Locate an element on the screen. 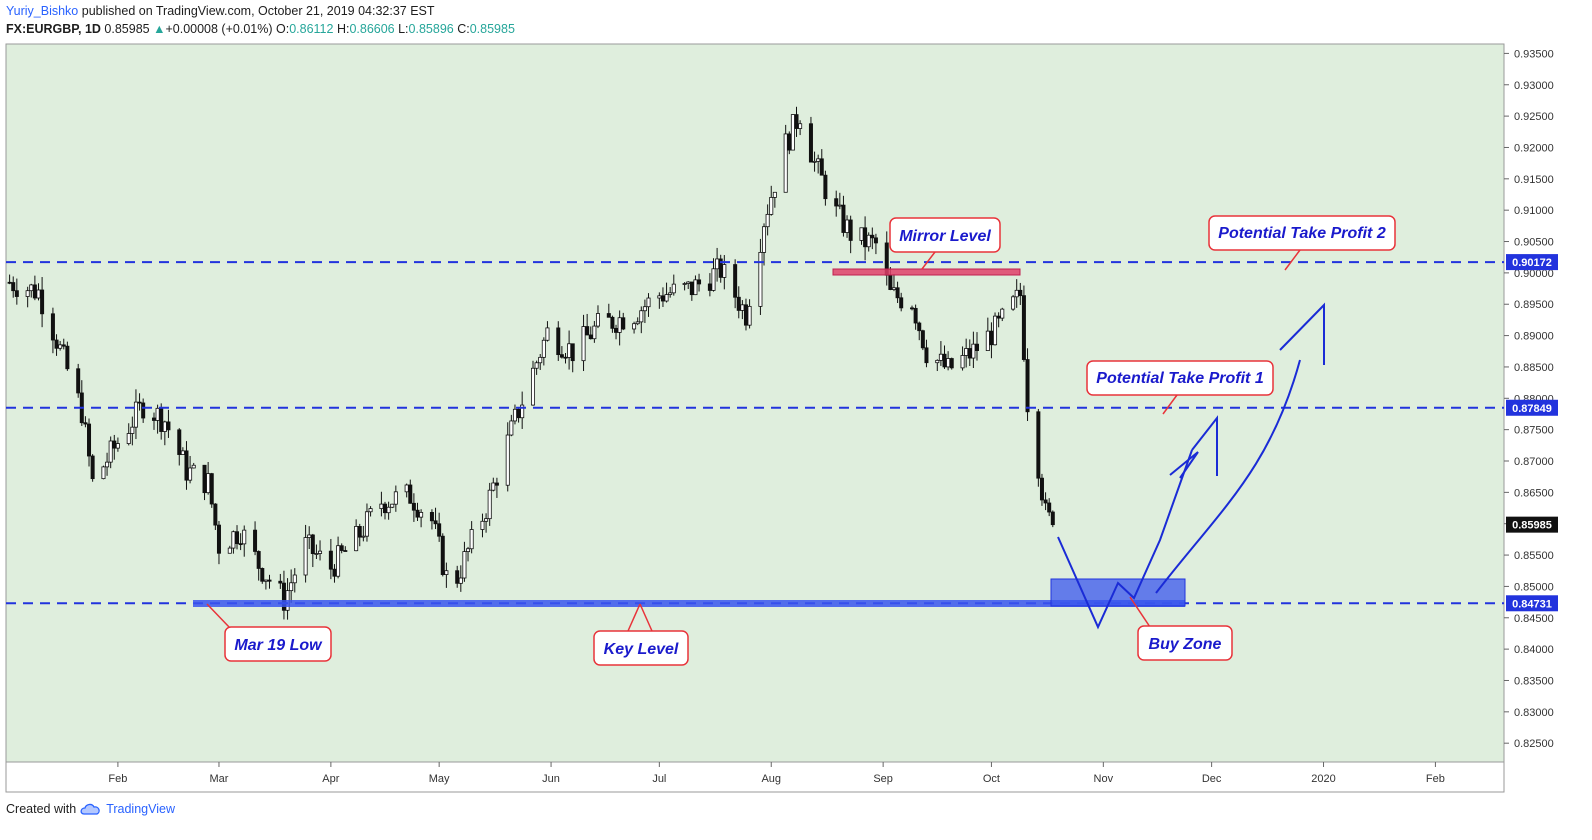  callout-mirror-level-text: Mirror Level is located at coordinates (945, 236).